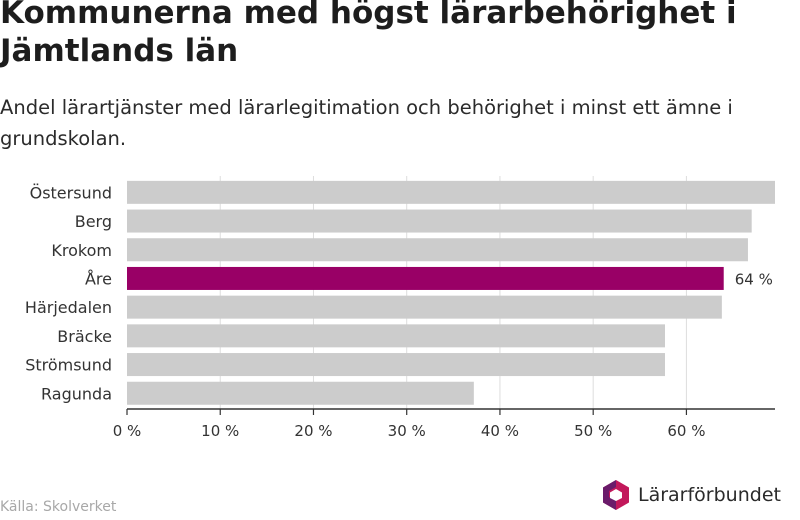  What do you see at coordinates (68, 365) in the screenshot?
I see `category-label: Strömsund` at bounding box center [68, 365].